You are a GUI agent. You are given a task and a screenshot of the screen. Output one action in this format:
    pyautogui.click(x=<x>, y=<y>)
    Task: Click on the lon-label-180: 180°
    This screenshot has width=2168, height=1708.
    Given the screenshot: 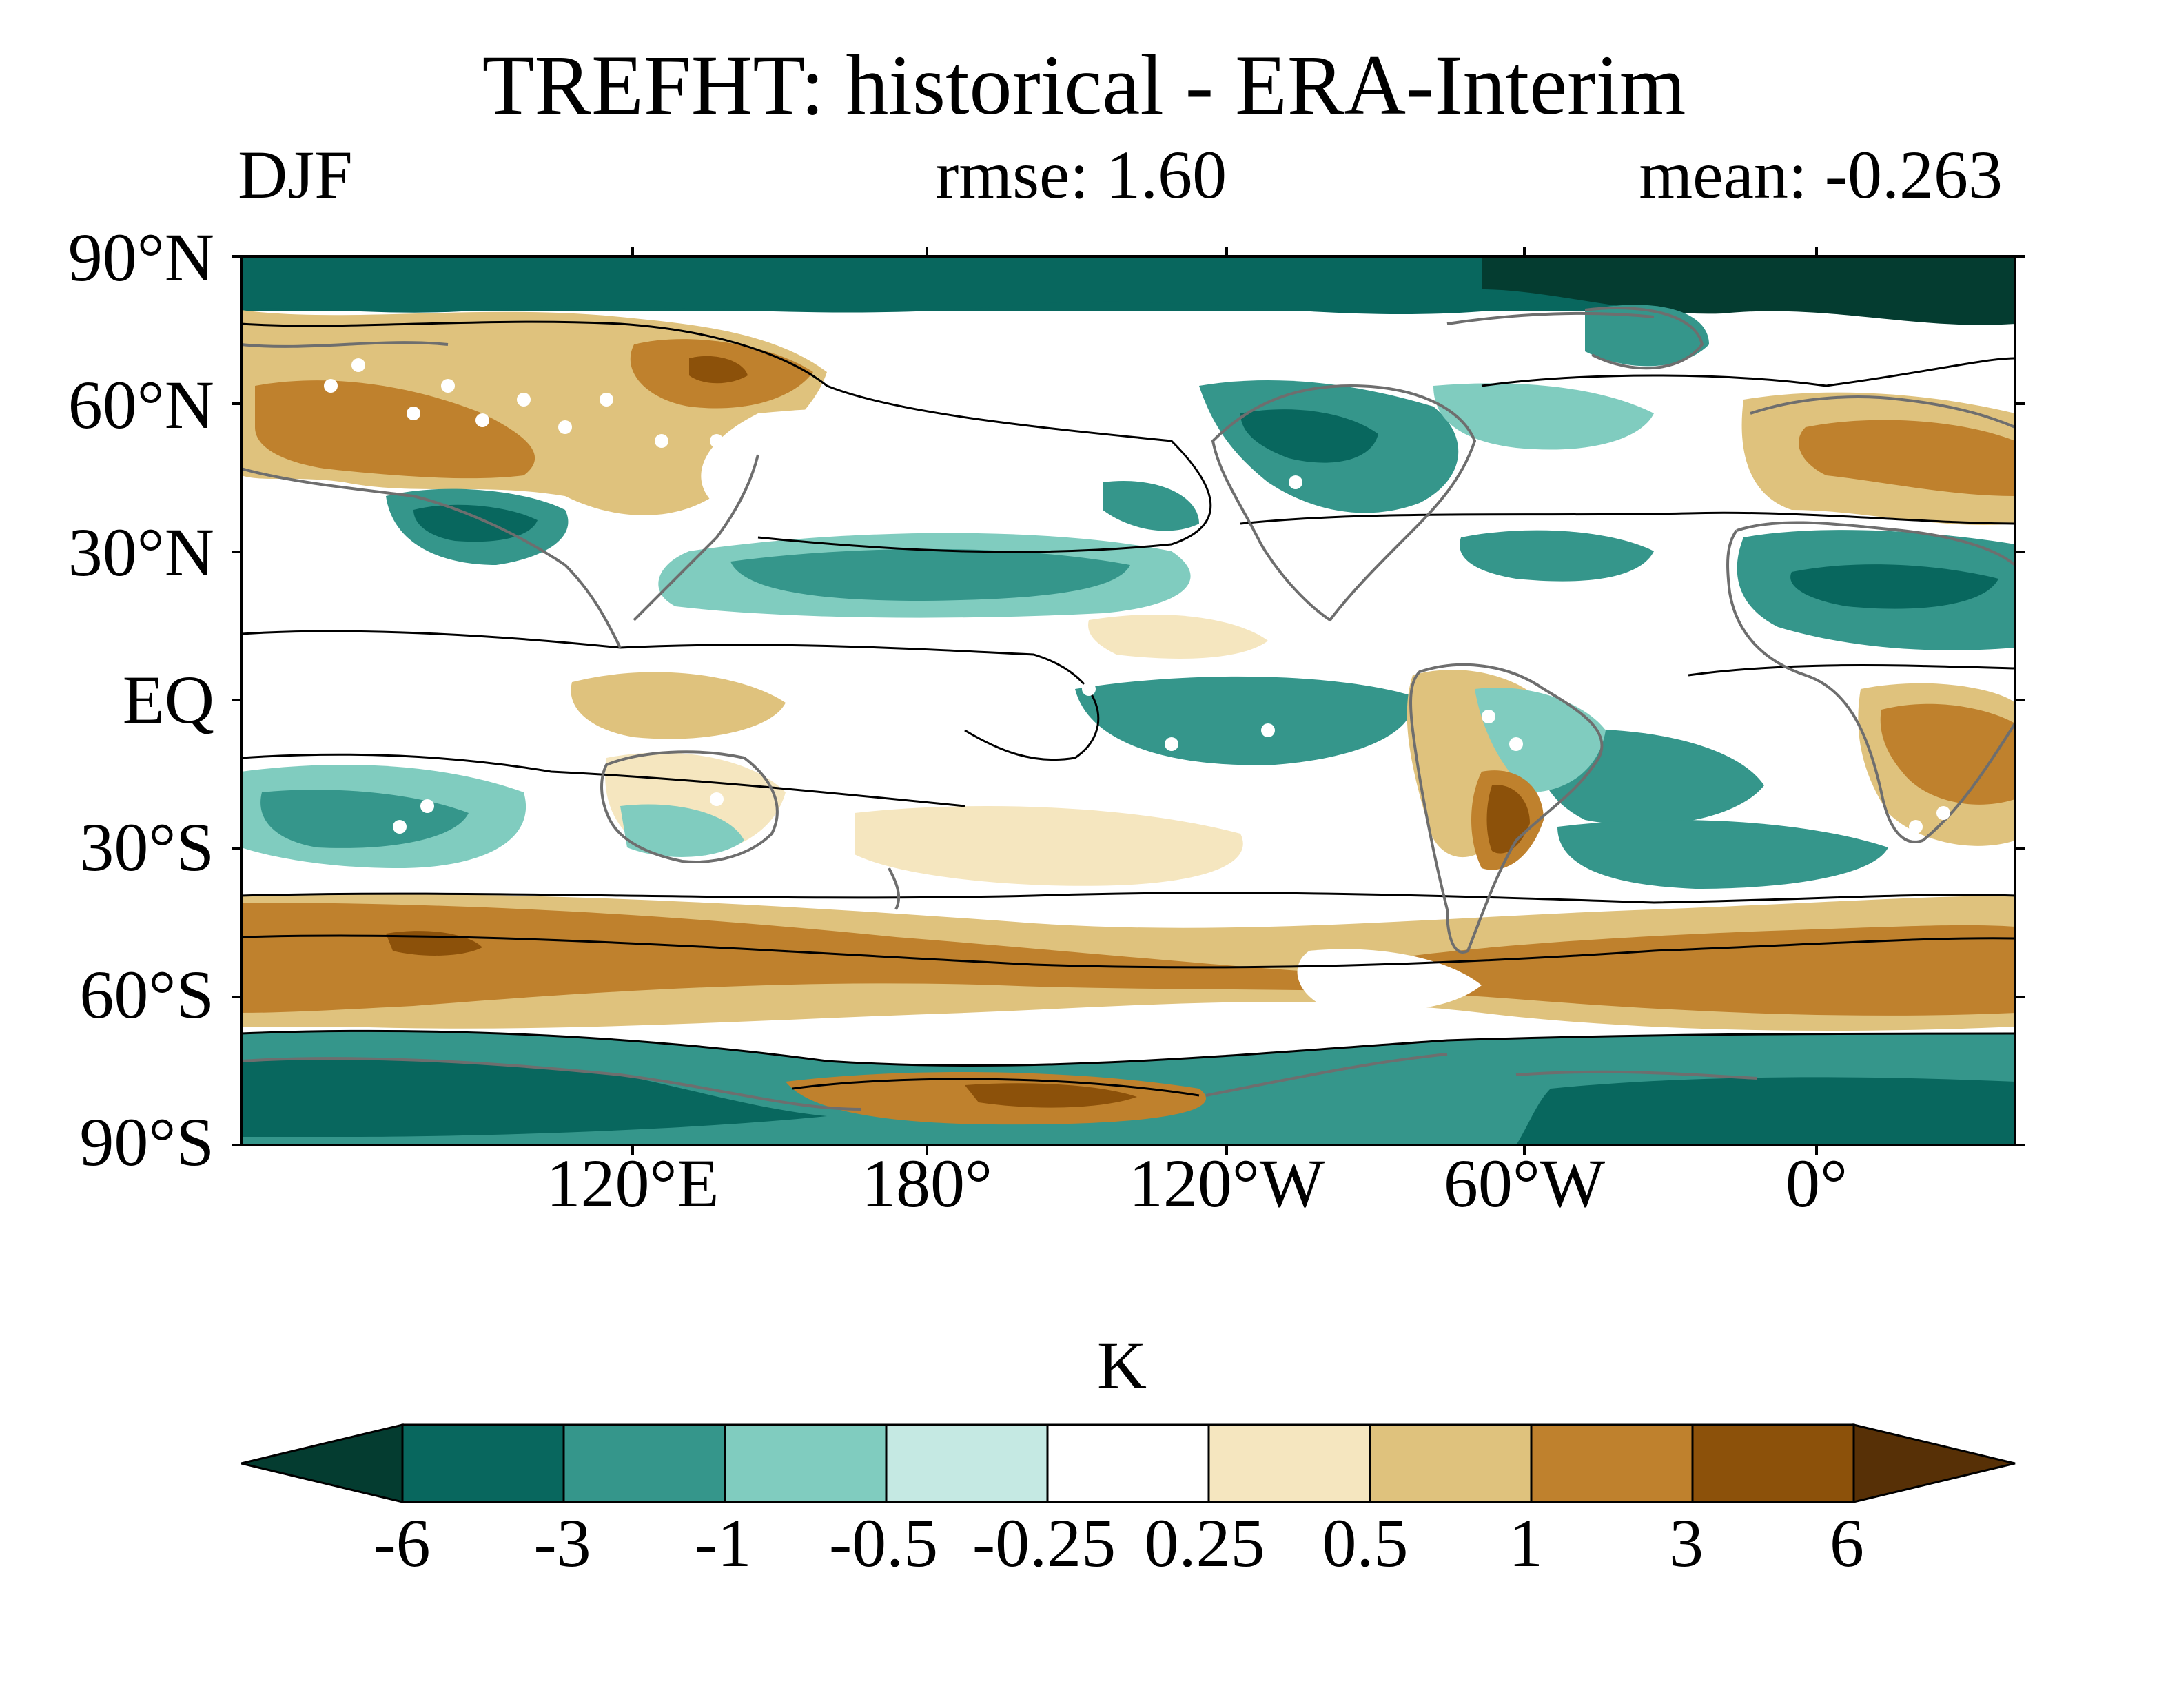 What is the action you would take?
    pyautogui.click(x=926, y=1183)
    